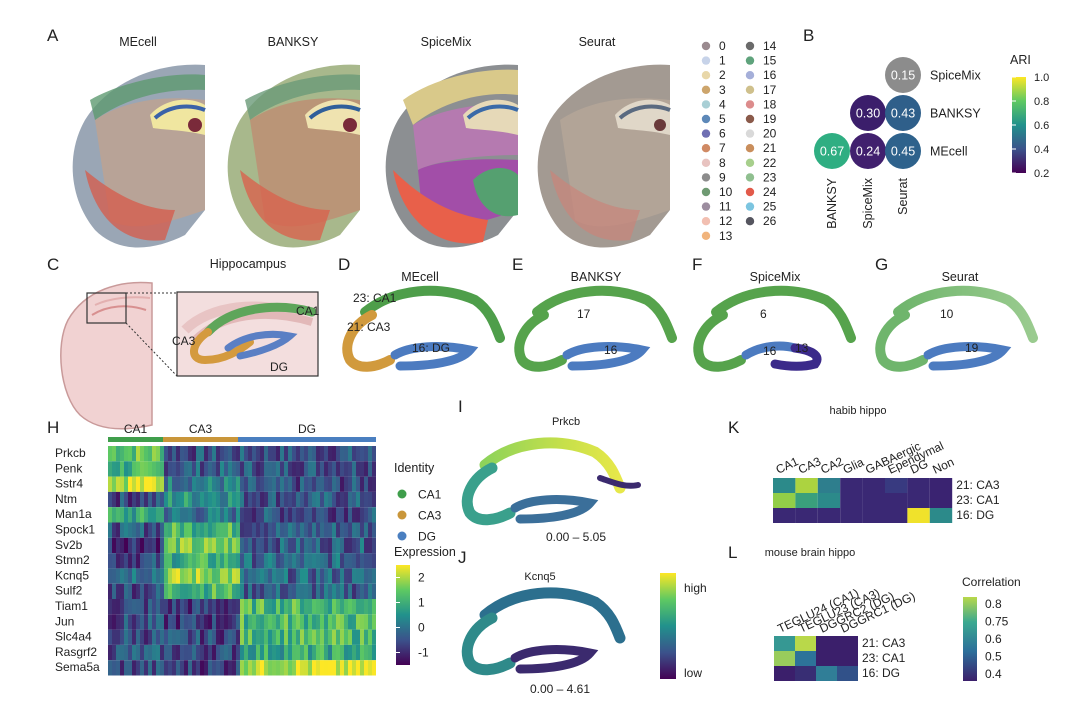  Describe the element at coordinates (722, 46) in the screenshot. I see `cluster-label: 0` at that location.